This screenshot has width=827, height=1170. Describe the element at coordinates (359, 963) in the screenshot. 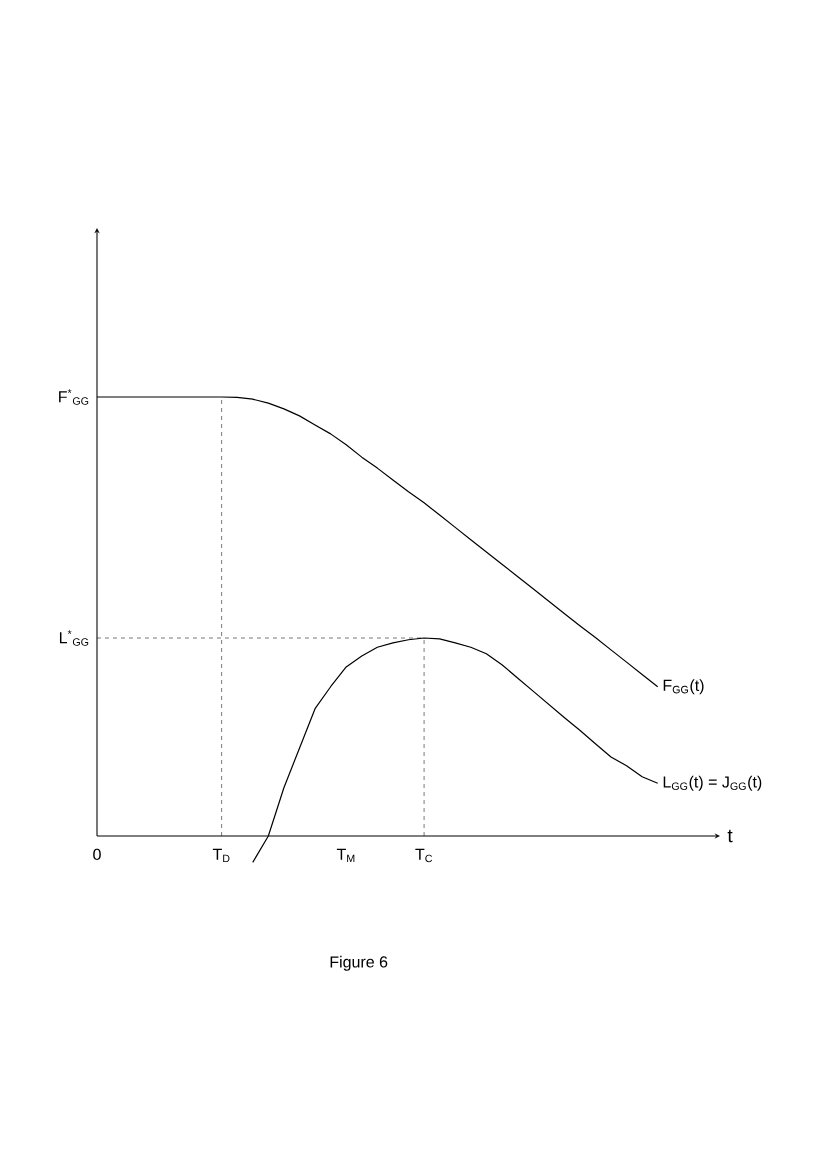

I see `caption: Figure 6` at that location.